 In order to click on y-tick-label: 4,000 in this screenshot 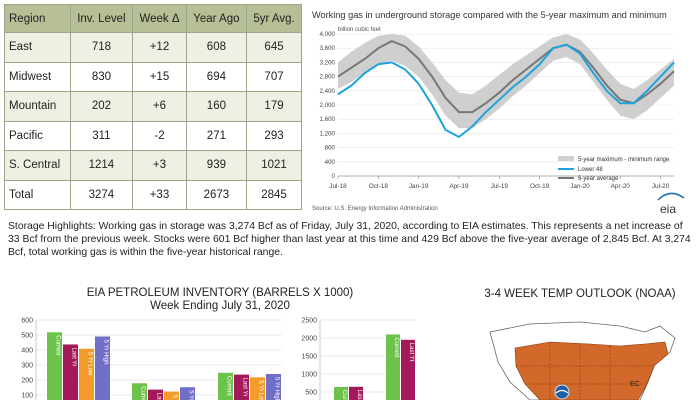, I will do `click(328, 34)`.